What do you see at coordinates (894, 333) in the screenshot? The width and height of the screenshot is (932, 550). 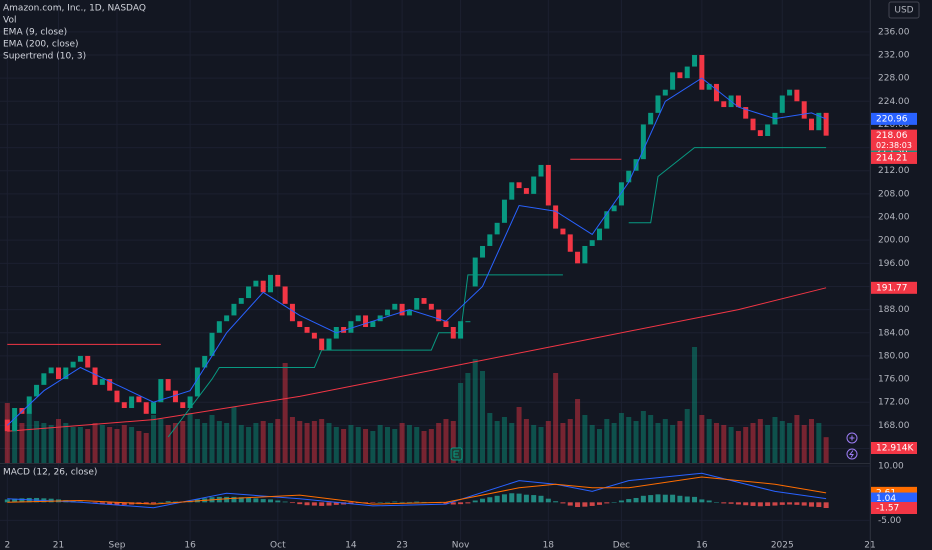 I see `y-tick-label: 184.00` at bounding box center [894, 333].